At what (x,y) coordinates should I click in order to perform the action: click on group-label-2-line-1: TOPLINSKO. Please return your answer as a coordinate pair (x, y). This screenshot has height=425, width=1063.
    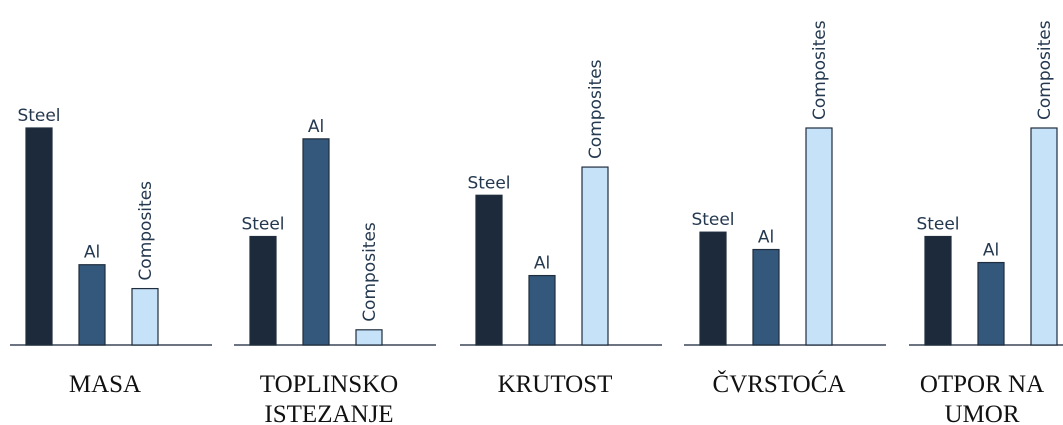
    Looking at the image, I should click on (329, 384).